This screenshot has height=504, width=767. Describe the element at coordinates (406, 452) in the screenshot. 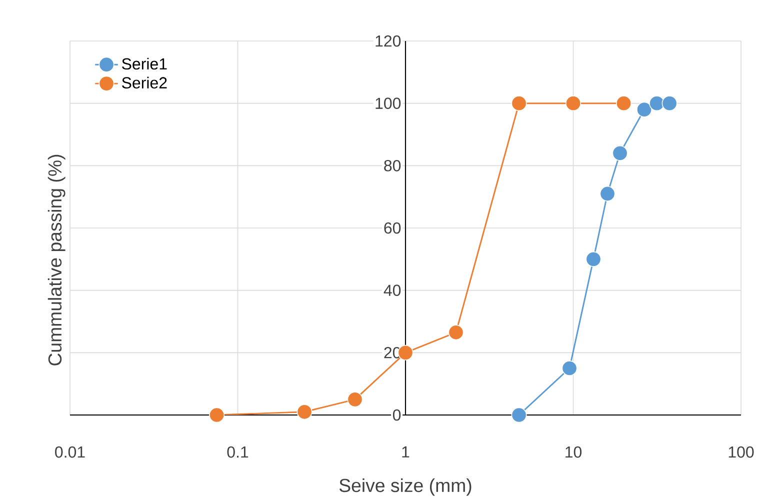

I see `x-tick-label: 1` at that location.